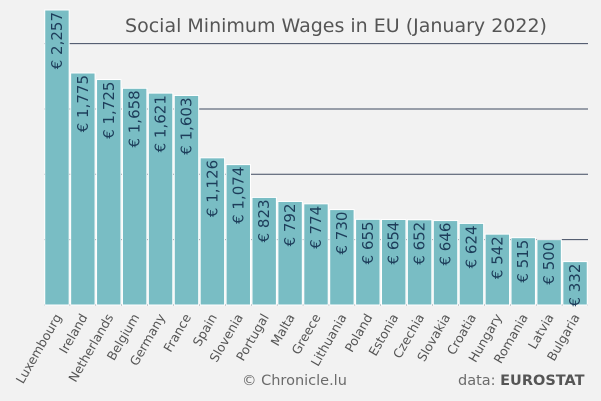 This screenshot has height=401, width=601. I want to click on credit-text: © Chronicle.lu, so click(294, 381).